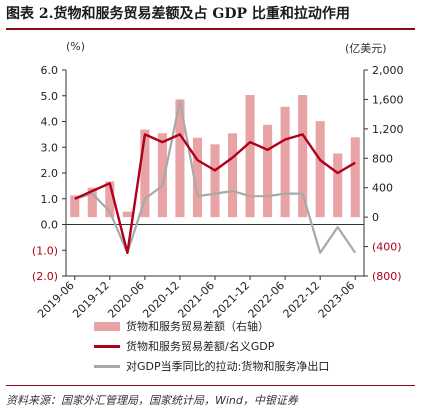 This screenshot has width=421, height=414. I want to click on legend-item-bar: 货物和服务贸易差额（右轴）, so click(244, 326).